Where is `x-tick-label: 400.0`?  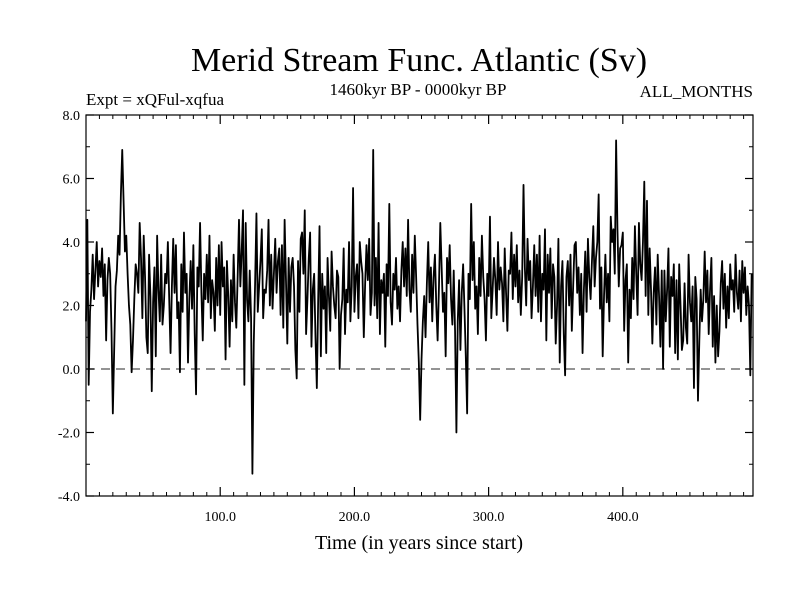 x-tick-label: 400.0 is located at coordinates (623, 517).